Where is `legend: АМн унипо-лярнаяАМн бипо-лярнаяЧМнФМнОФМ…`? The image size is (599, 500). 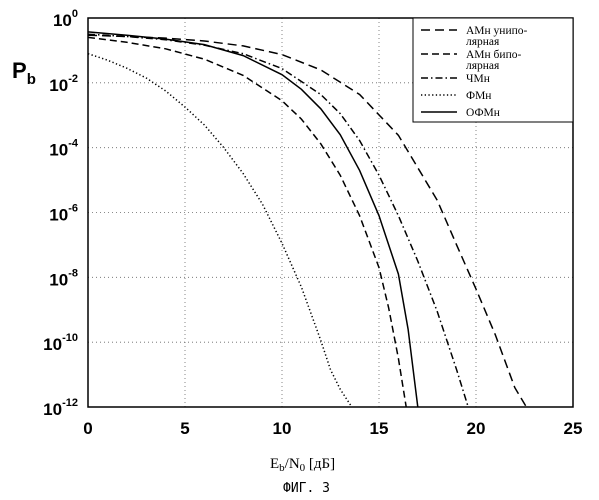 legend: АМн унипо-лярнаяАМн бипо-лярнаяЧМнФМнОФМ… is located at coordinates (493, 70).